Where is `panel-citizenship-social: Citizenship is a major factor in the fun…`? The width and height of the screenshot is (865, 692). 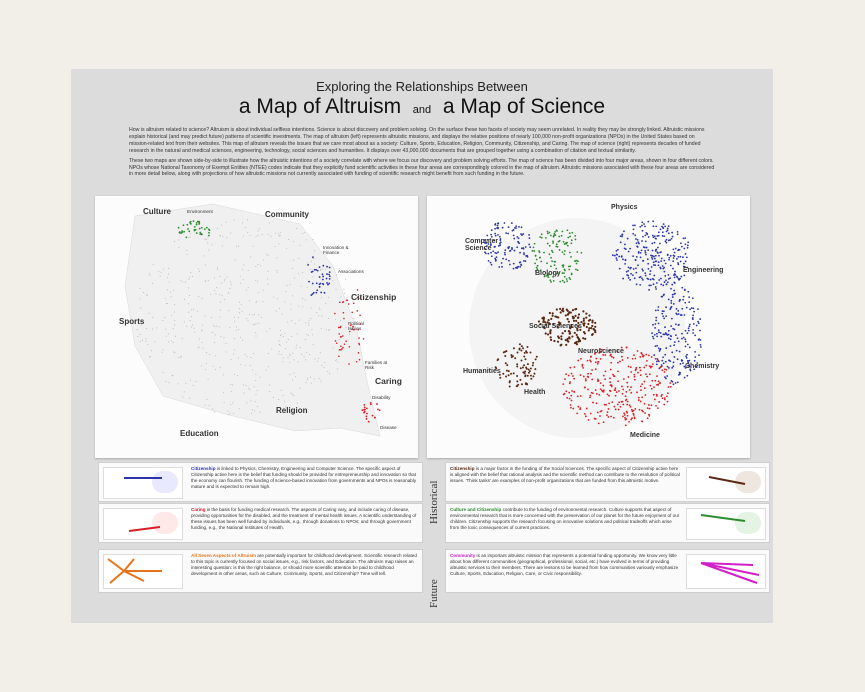
panel-citizenship-social: Citizenship is a major factor in the fun… is located at coordinates (607, 482).